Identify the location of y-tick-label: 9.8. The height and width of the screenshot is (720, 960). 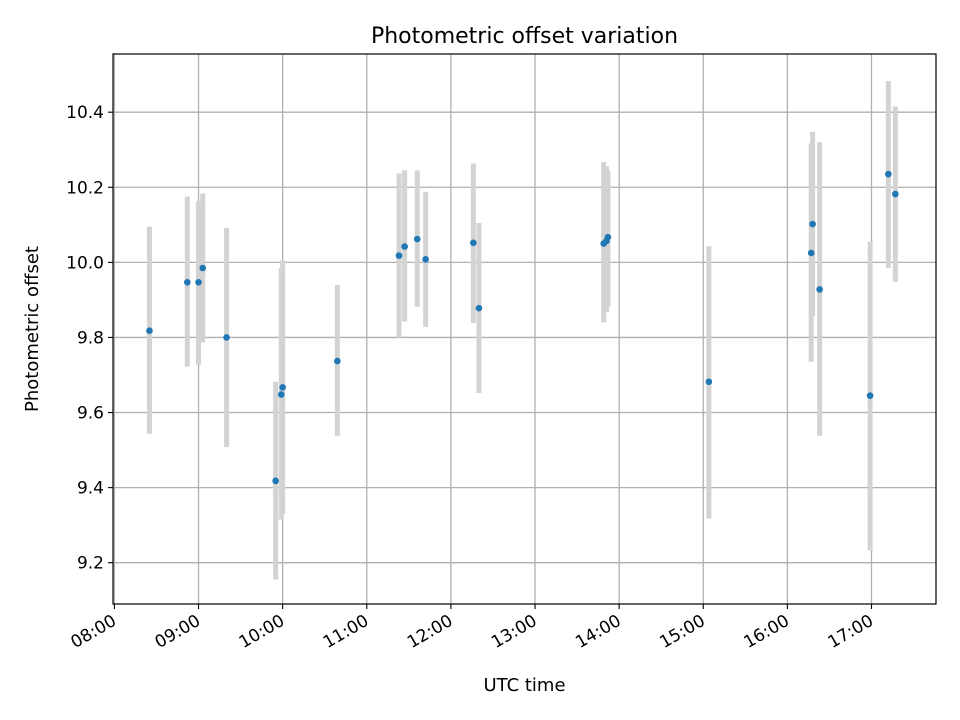
(90, 338).